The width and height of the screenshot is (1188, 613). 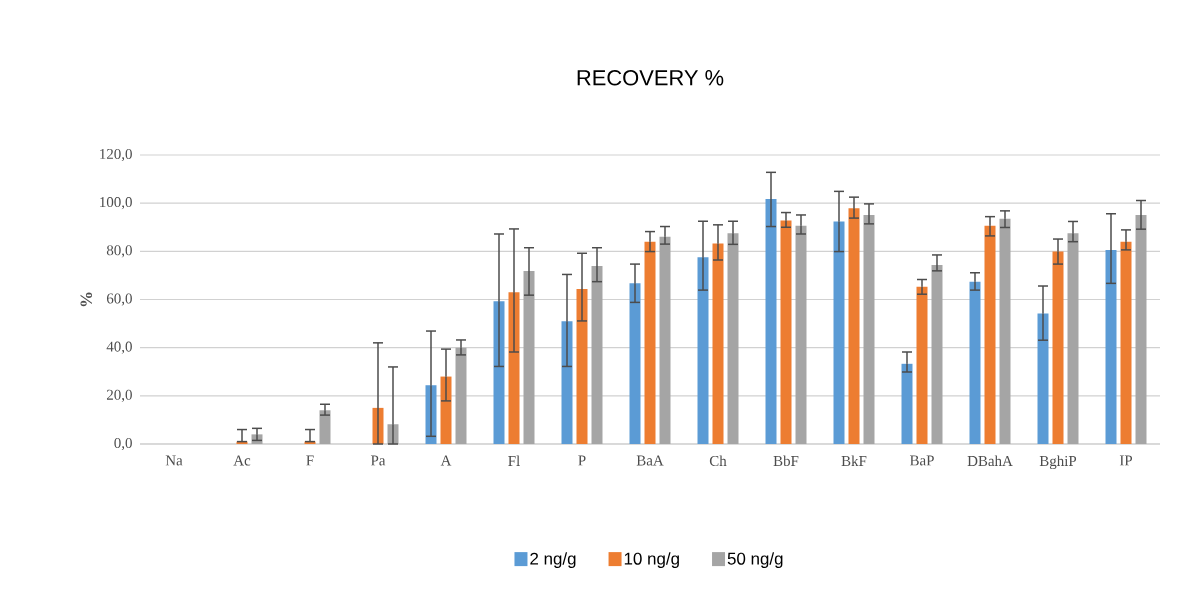 I want to click on legend-label: 50 ng/g, so click(x=755, y=560).